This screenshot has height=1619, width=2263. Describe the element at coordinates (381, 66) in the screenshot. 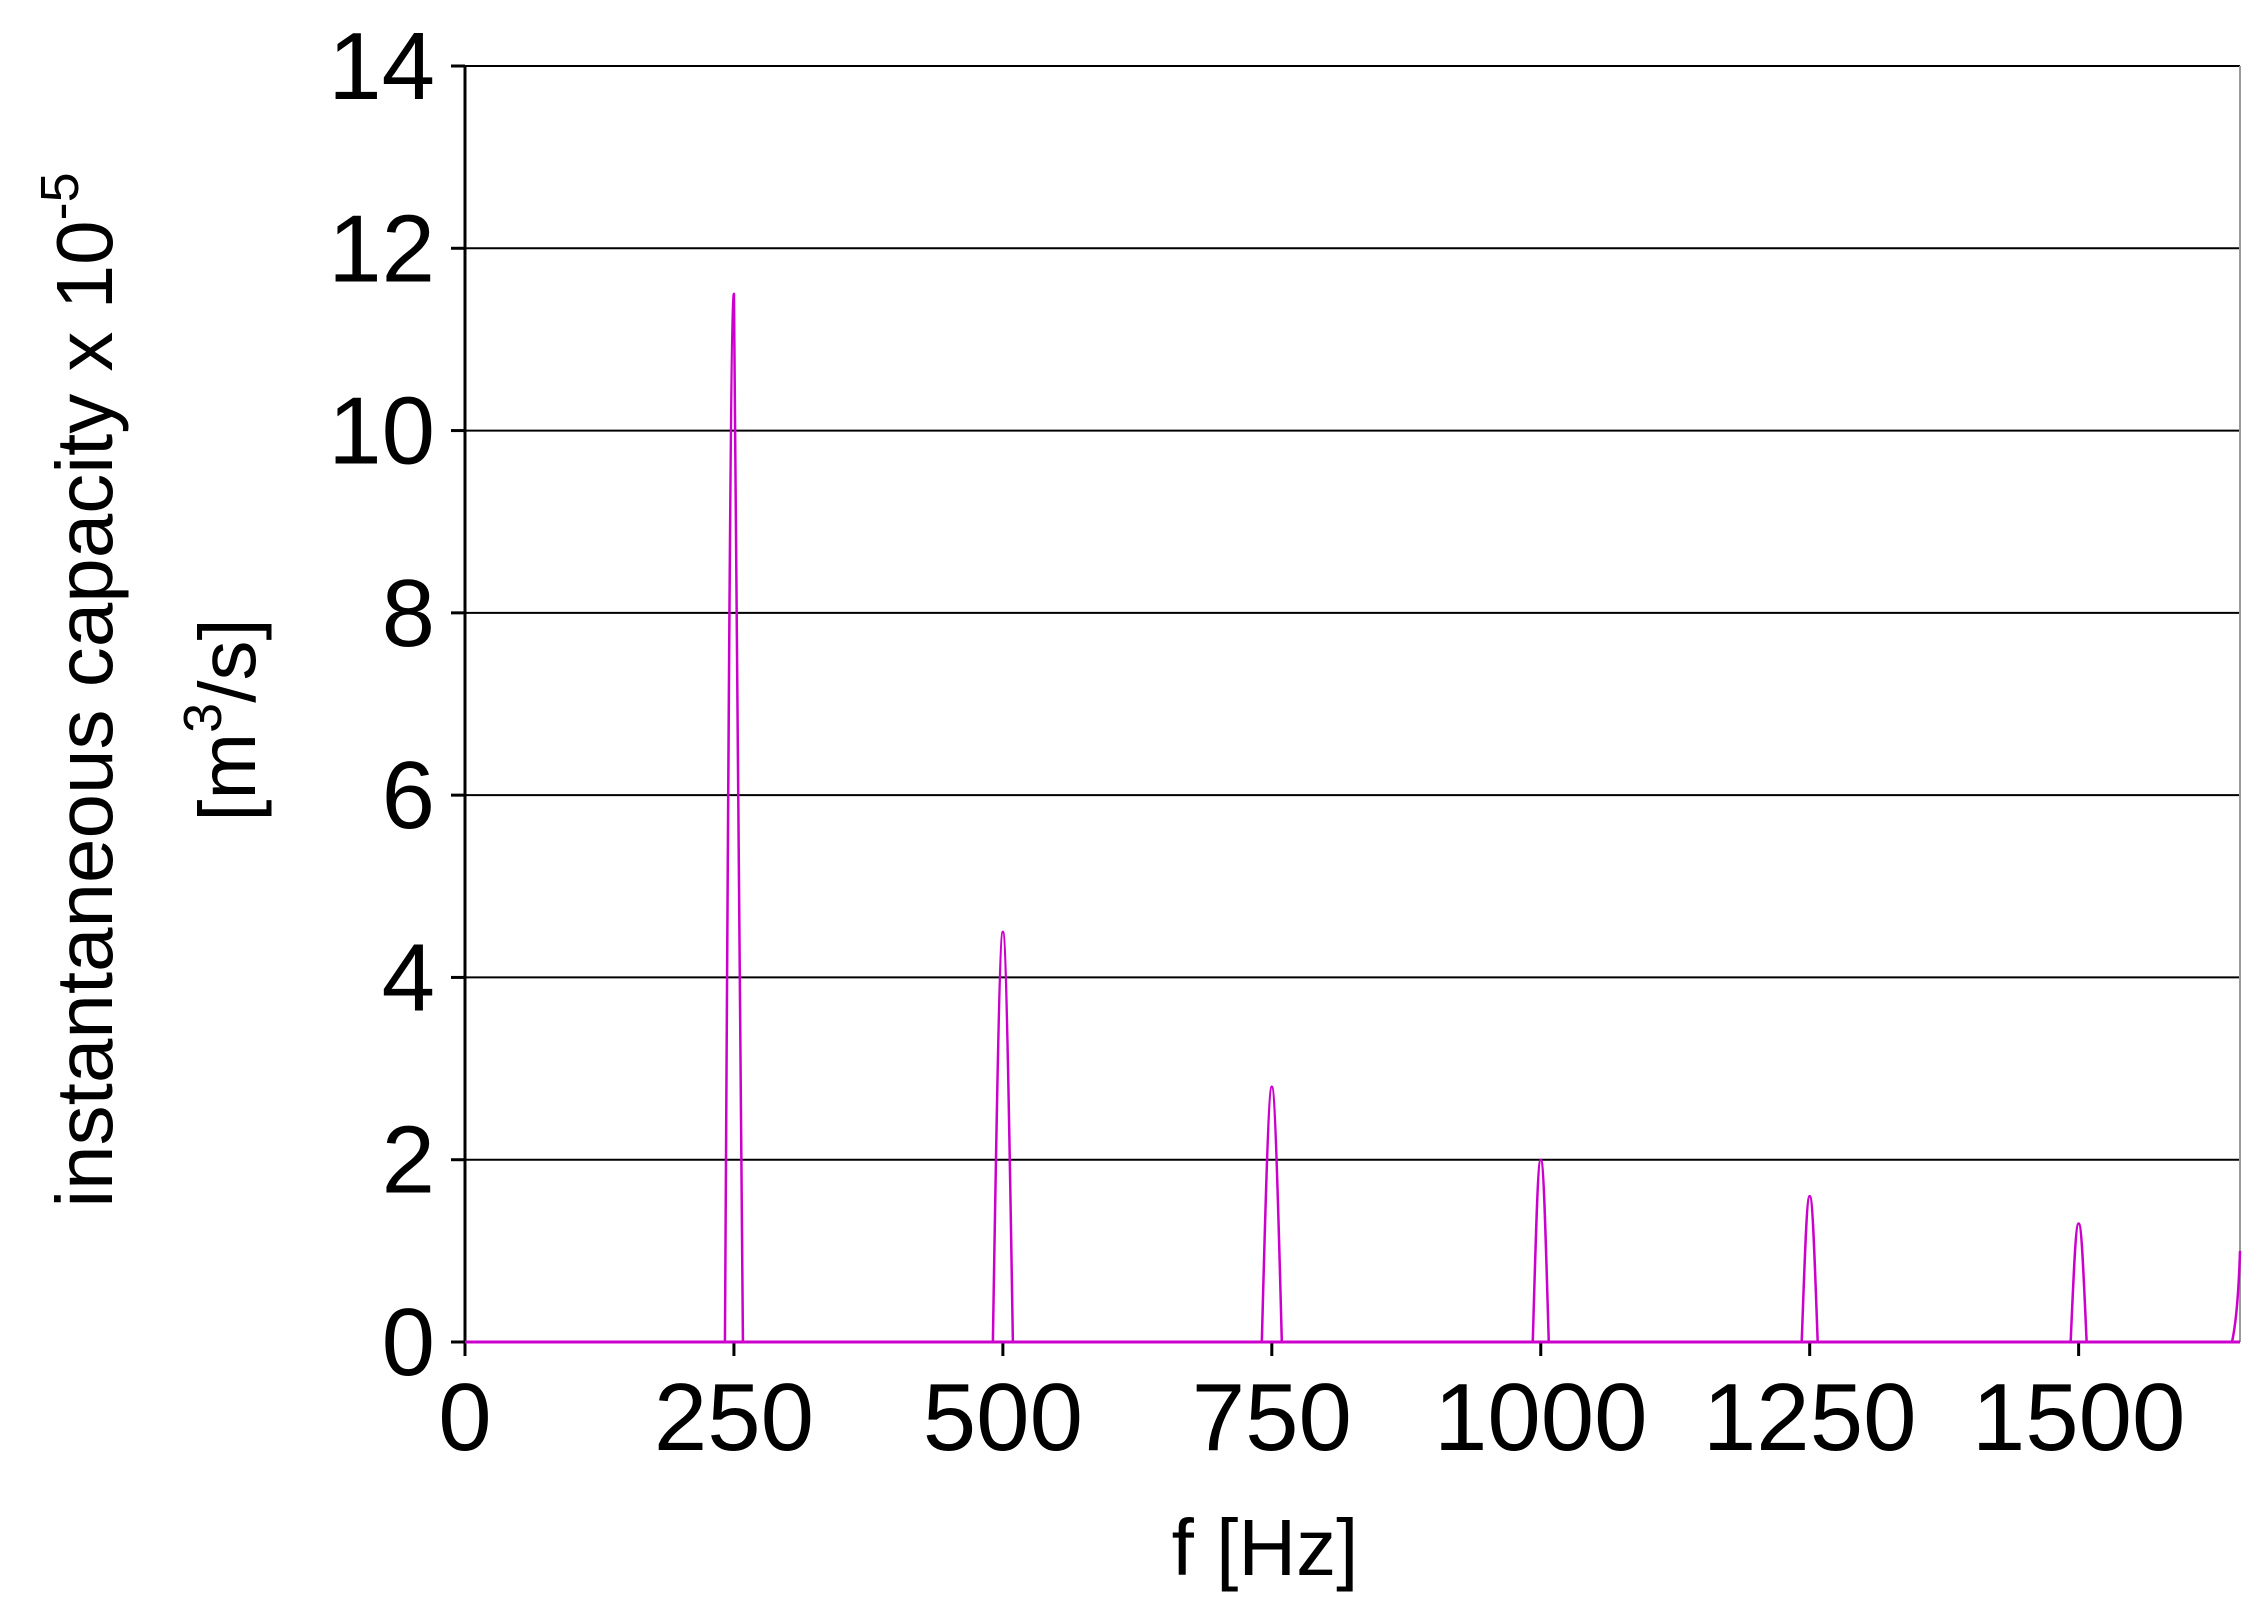

I see `y-tick-label-14: 14` at that location.